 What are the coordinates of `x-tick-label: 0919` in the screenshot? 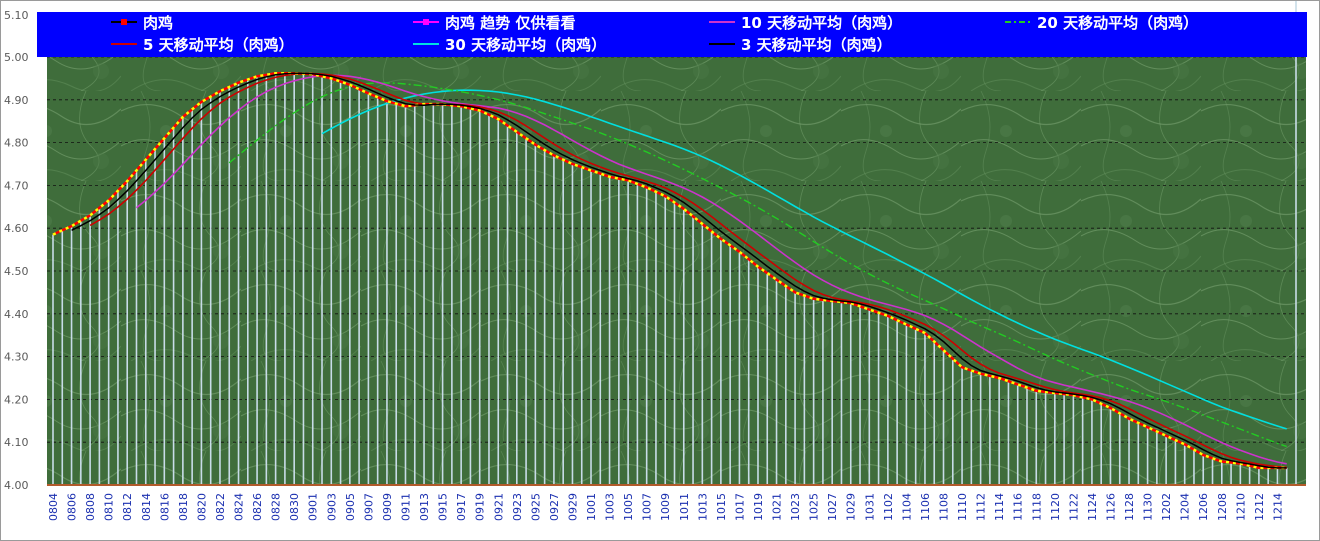 It's located at (480, 507).